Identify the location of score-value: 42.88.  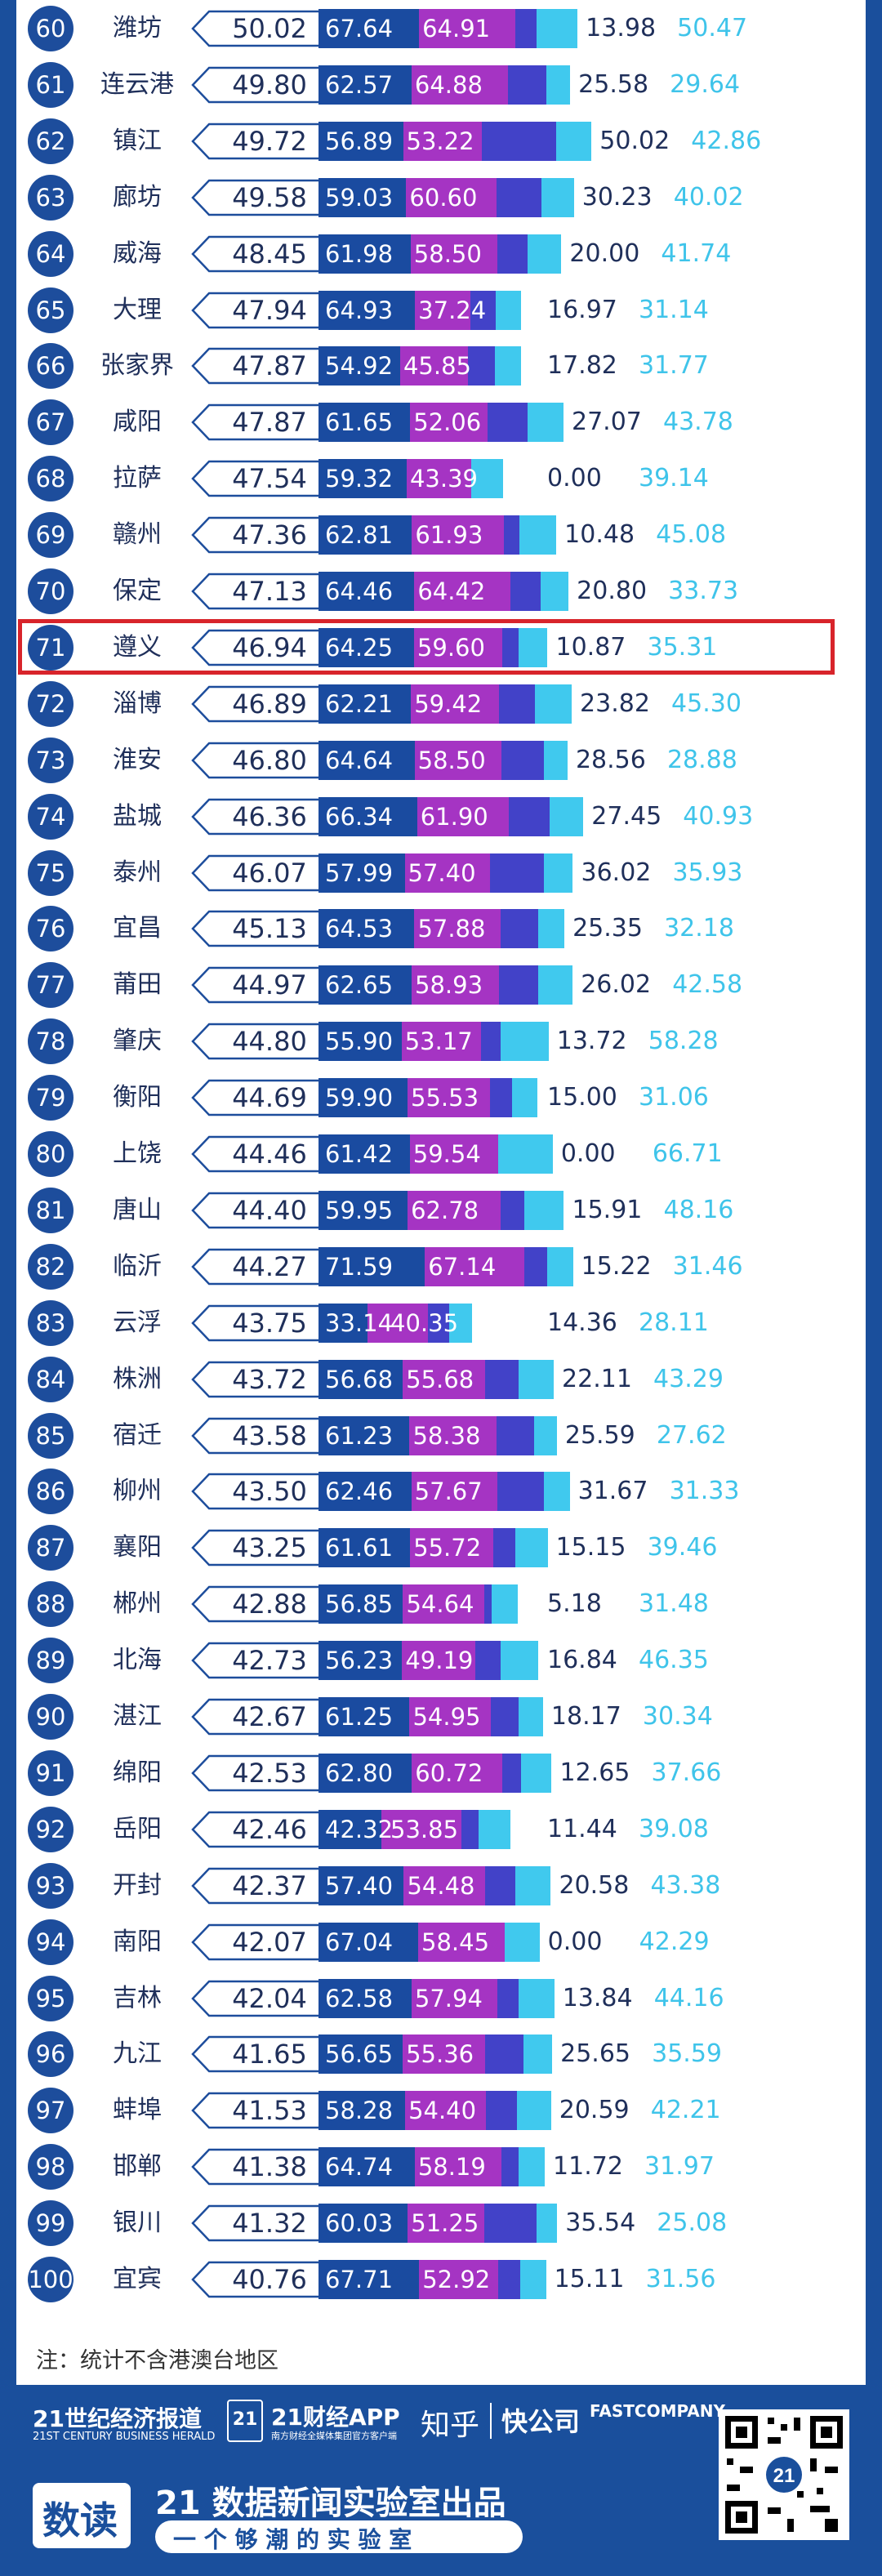
(269, 1604).